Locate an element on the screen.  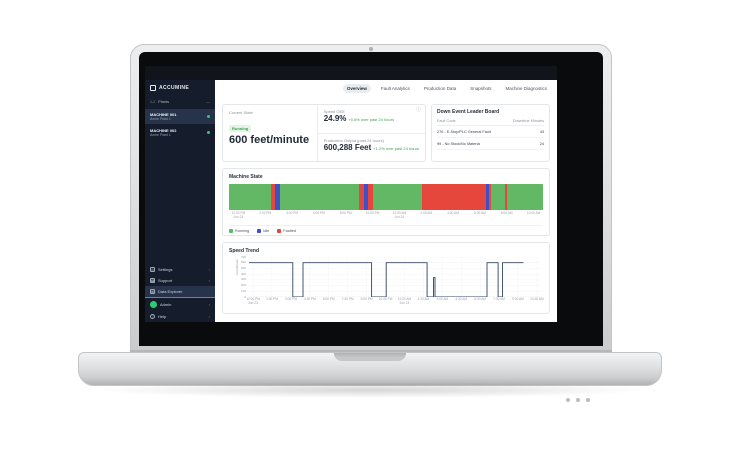
fault-code-cell: 276 - E-Stop/PLC General Fault is located at coordinates (464, 131).